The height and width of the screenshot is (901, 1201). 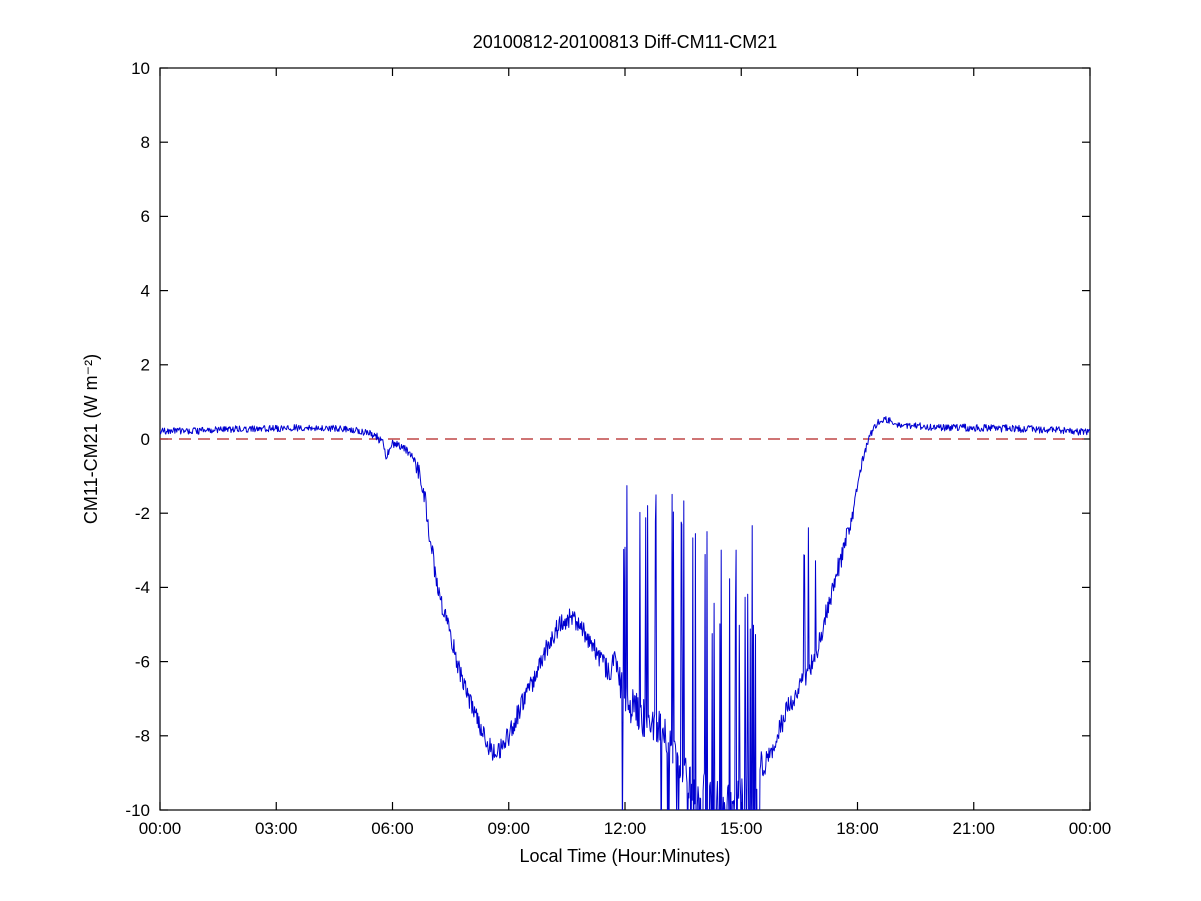 I want to click on y-tick-label: -6, so click(x=142, y=661).